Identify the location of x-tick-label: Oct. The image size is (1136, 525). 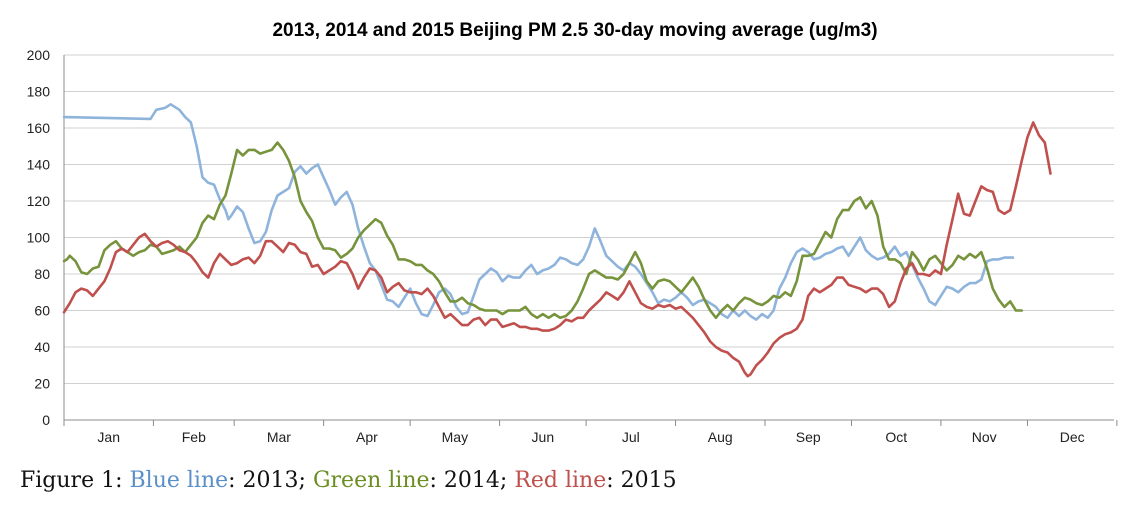
(896, 437).